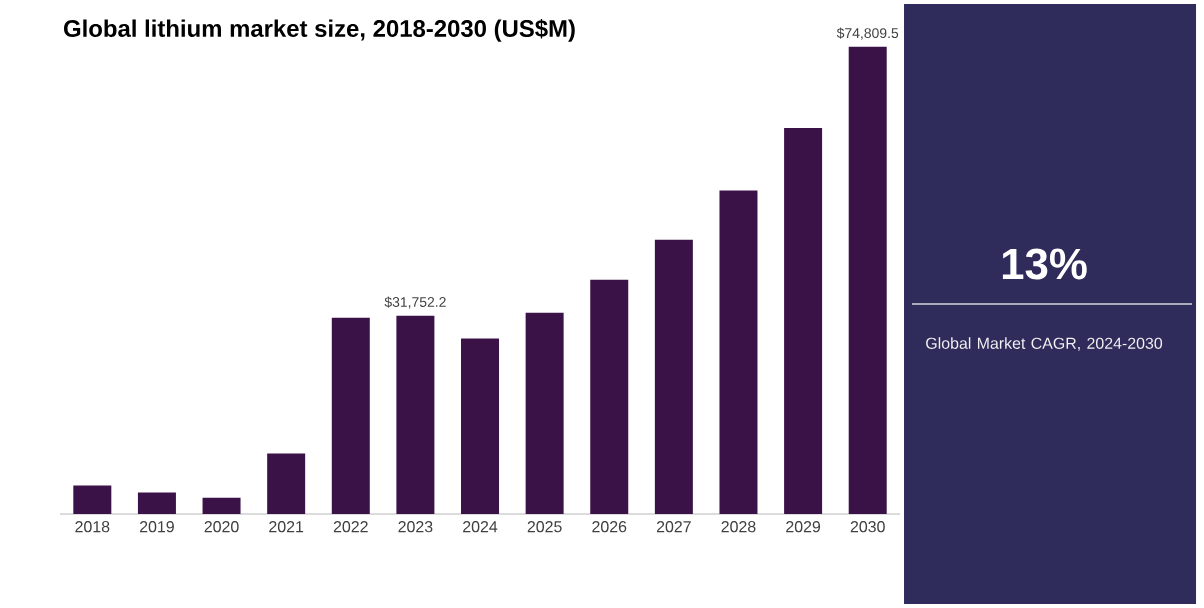  What do you see at coordinates (1044, 264) in the screenshot?
I see `text: 13%` at bounding box center [1044, 264].